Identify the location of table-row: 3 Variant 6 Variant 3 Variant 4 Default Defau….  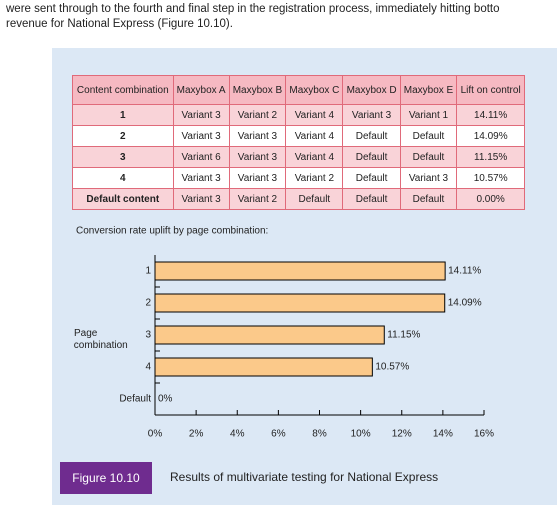
(298, 157).